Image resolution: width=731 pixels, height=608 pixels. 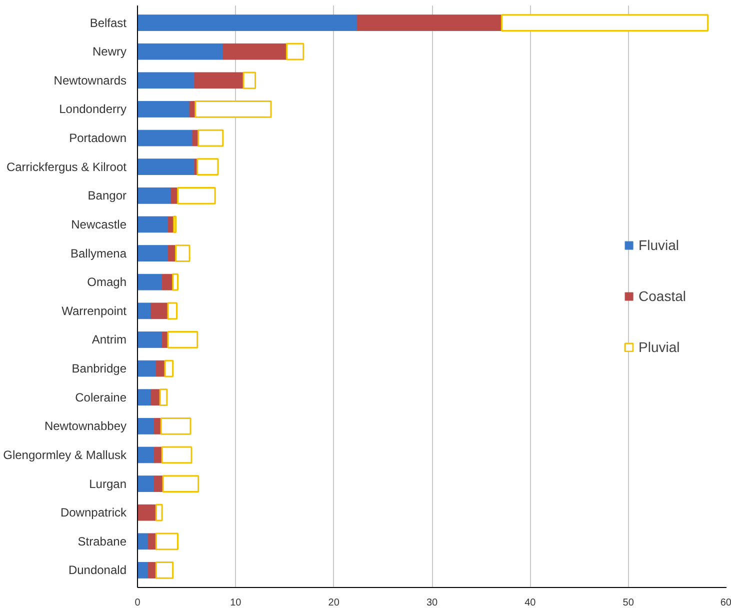 What do you see at coordinates (99, 369) in the screenshot?
I see `y-tick-label: Banbridge` at bounding box center [99, 369].